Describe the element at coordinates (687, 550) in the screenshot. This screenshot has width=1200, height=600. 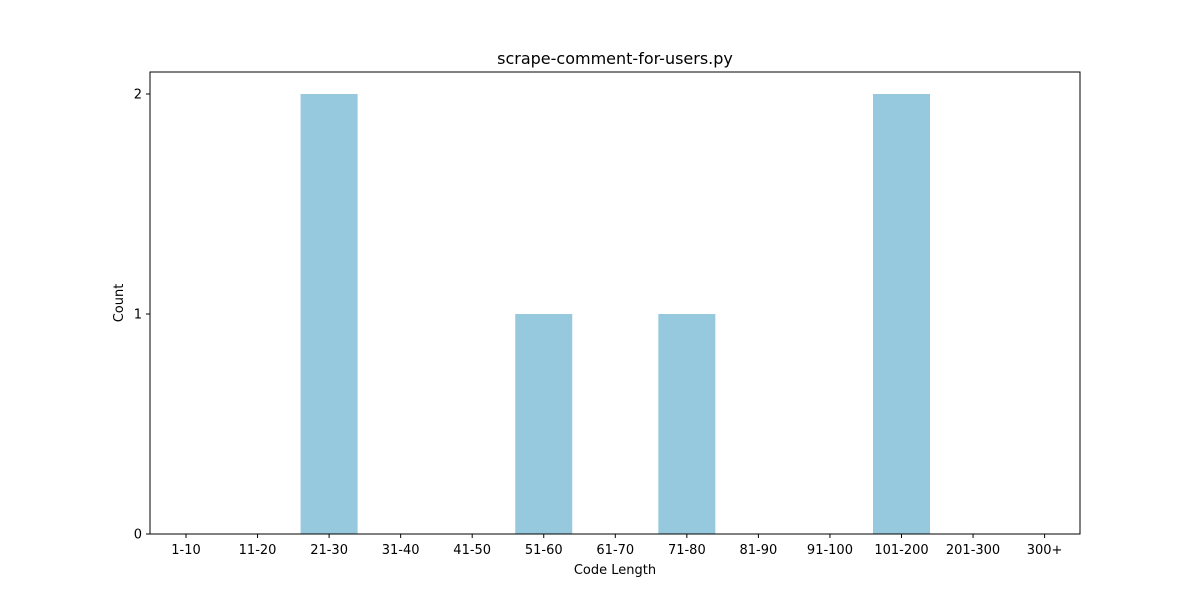
I see `x-tick-label: 71-80` at that location.